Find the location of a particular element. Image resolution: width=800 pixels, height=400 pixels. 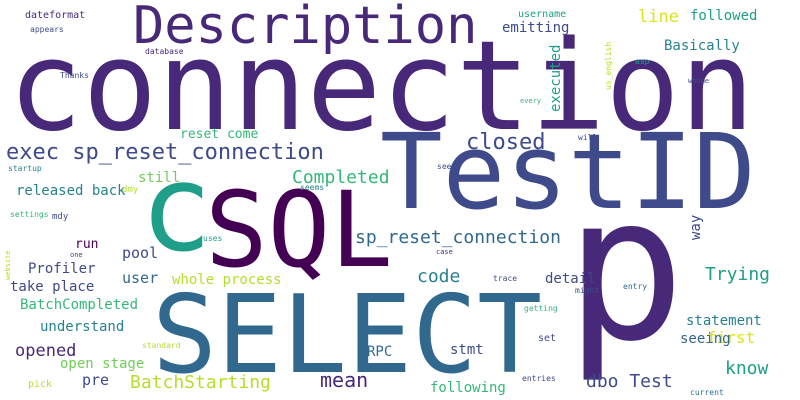

word-stmt: stmt is located at coordinates (467, 350).